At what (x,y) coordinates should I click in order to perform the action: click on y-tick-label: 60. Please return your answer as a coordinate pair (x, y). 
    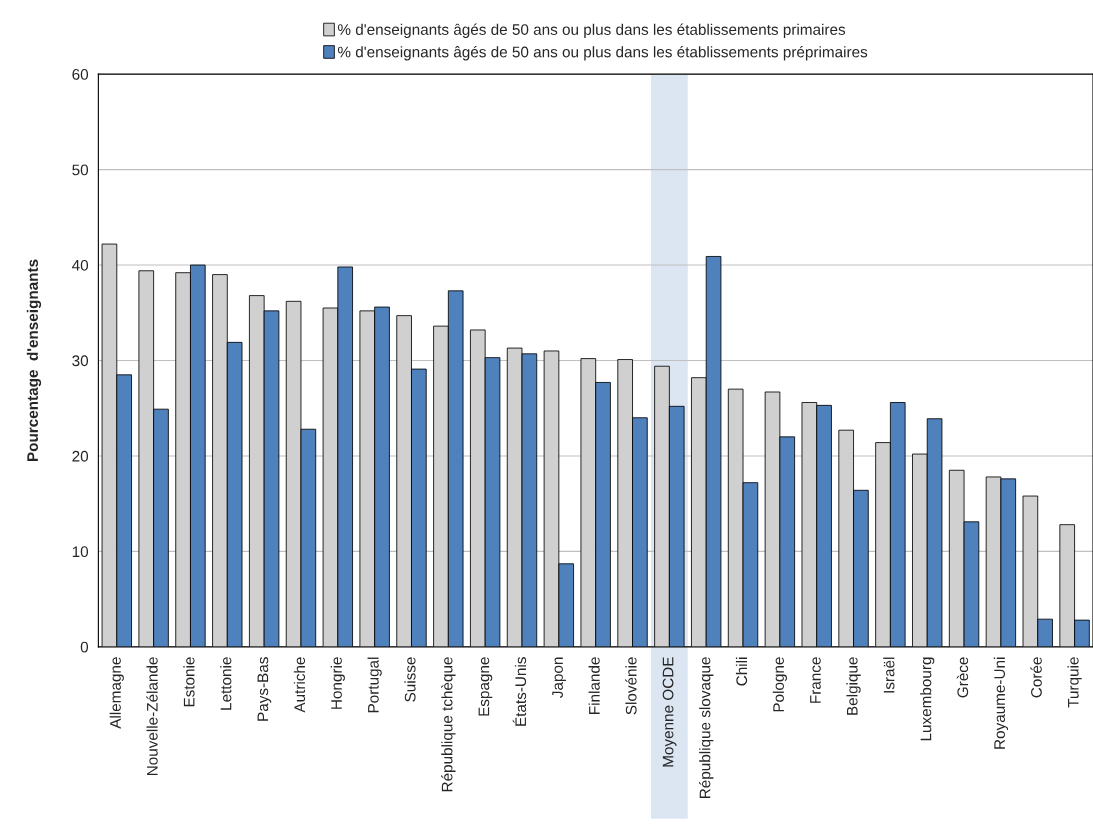
    Looking at the image, I should click on (80, 74).